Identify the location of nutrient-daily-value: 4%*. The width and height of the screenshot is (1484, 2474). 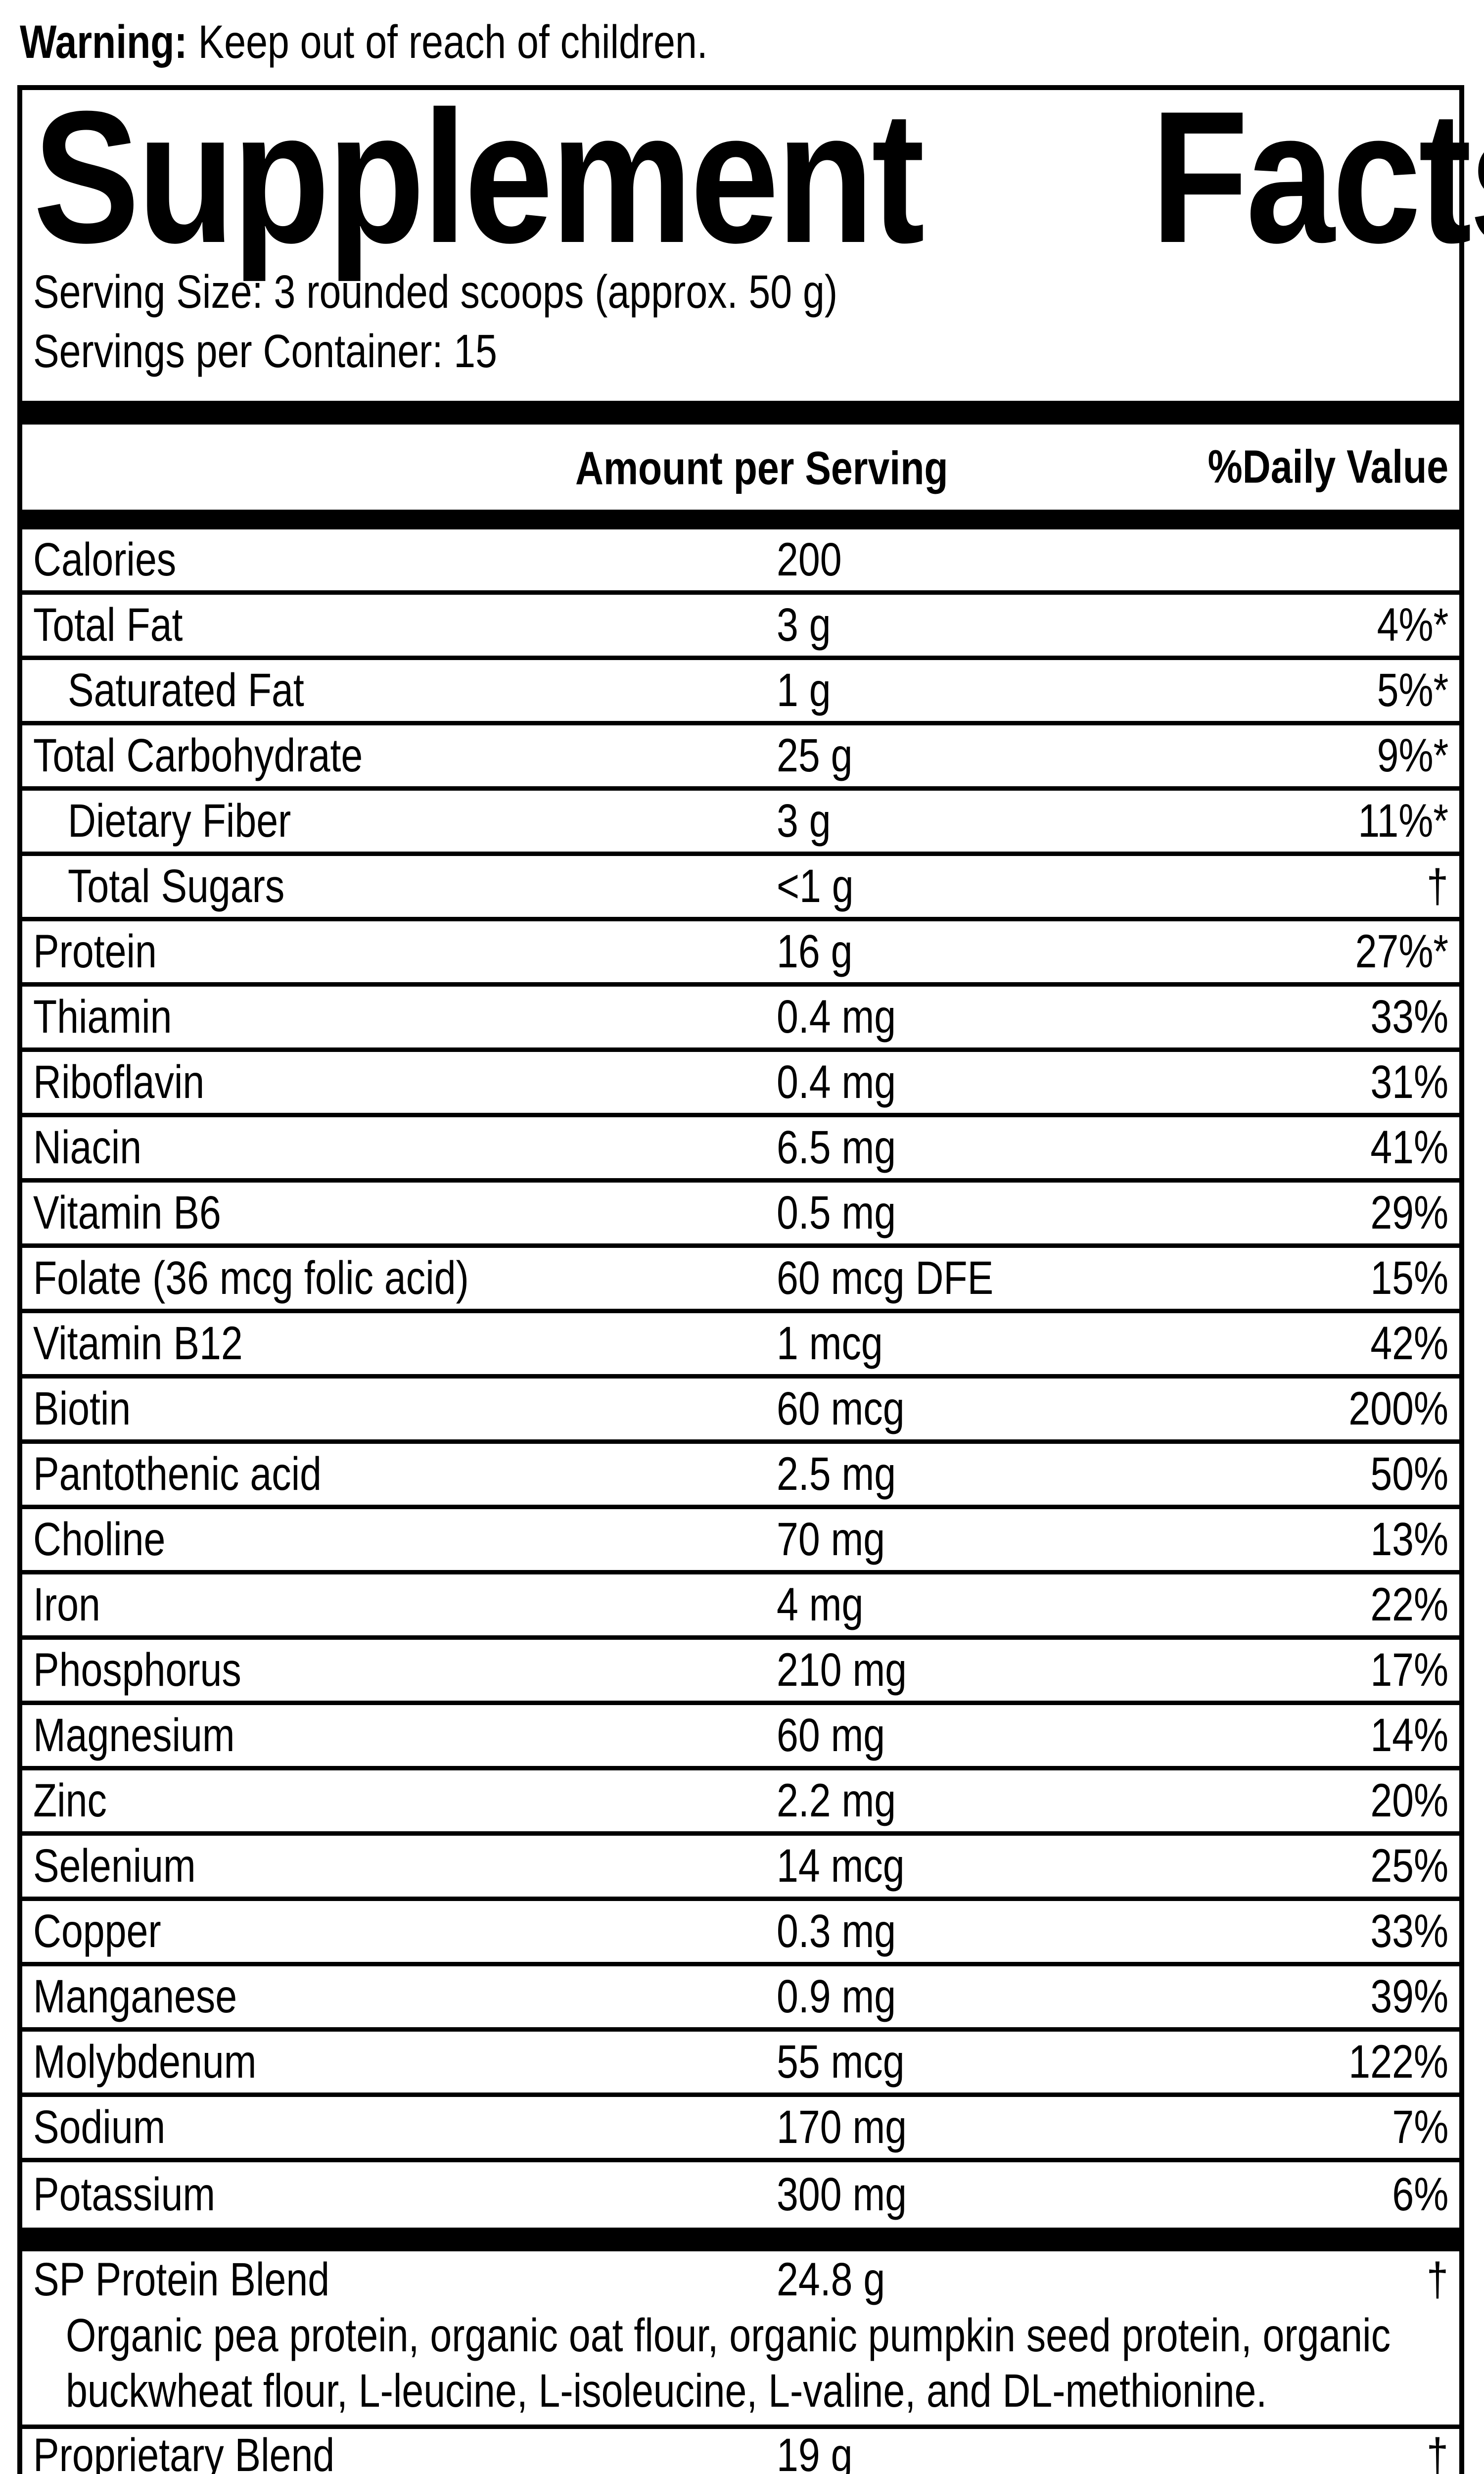
(1412, 625).